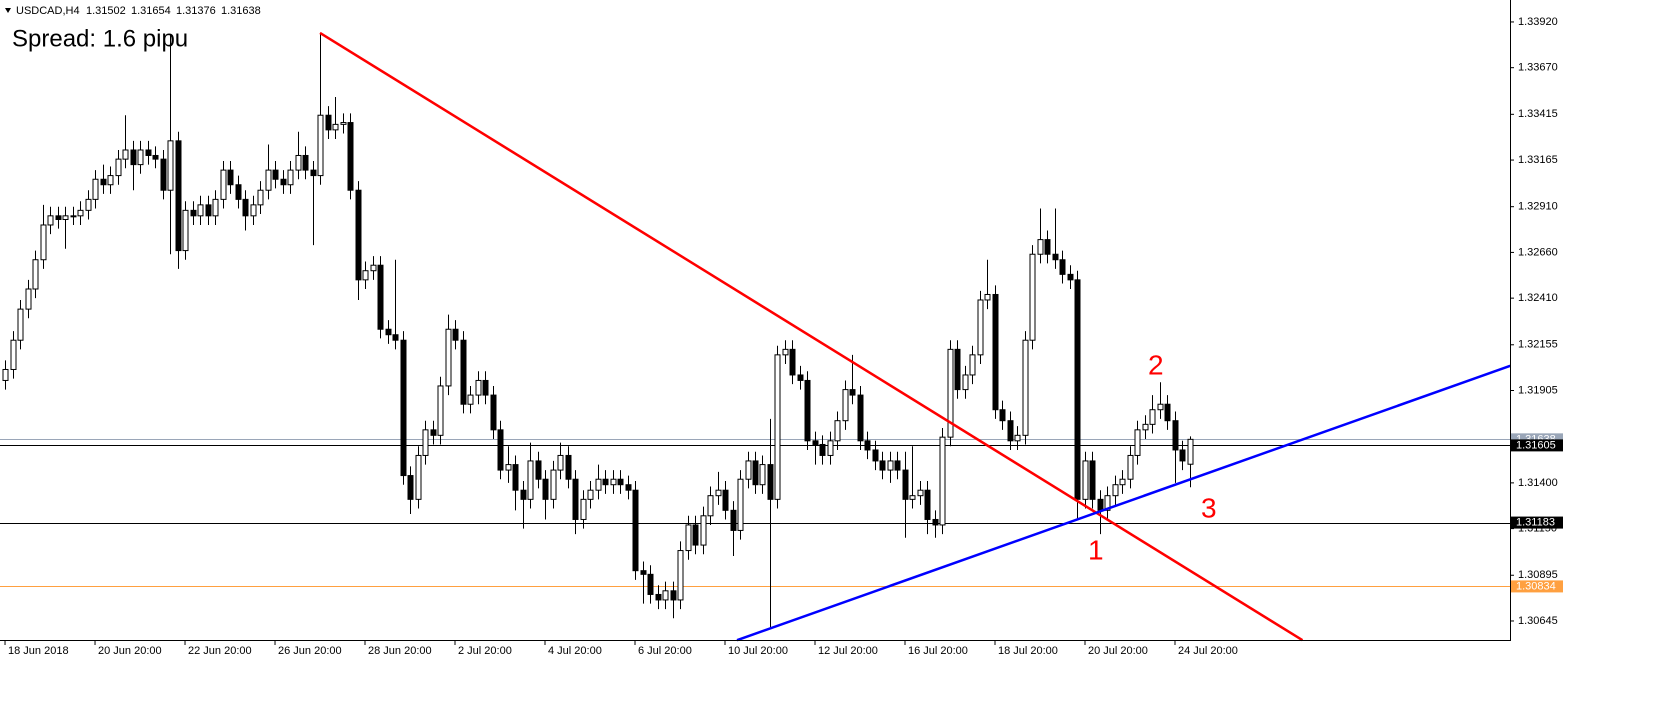 The width and height of the screenshot is (1663, 703). What do you see at coordinates (1156, 364) in the screenshot?
I see `annotation: 2` at bounding box center [1156, 364].